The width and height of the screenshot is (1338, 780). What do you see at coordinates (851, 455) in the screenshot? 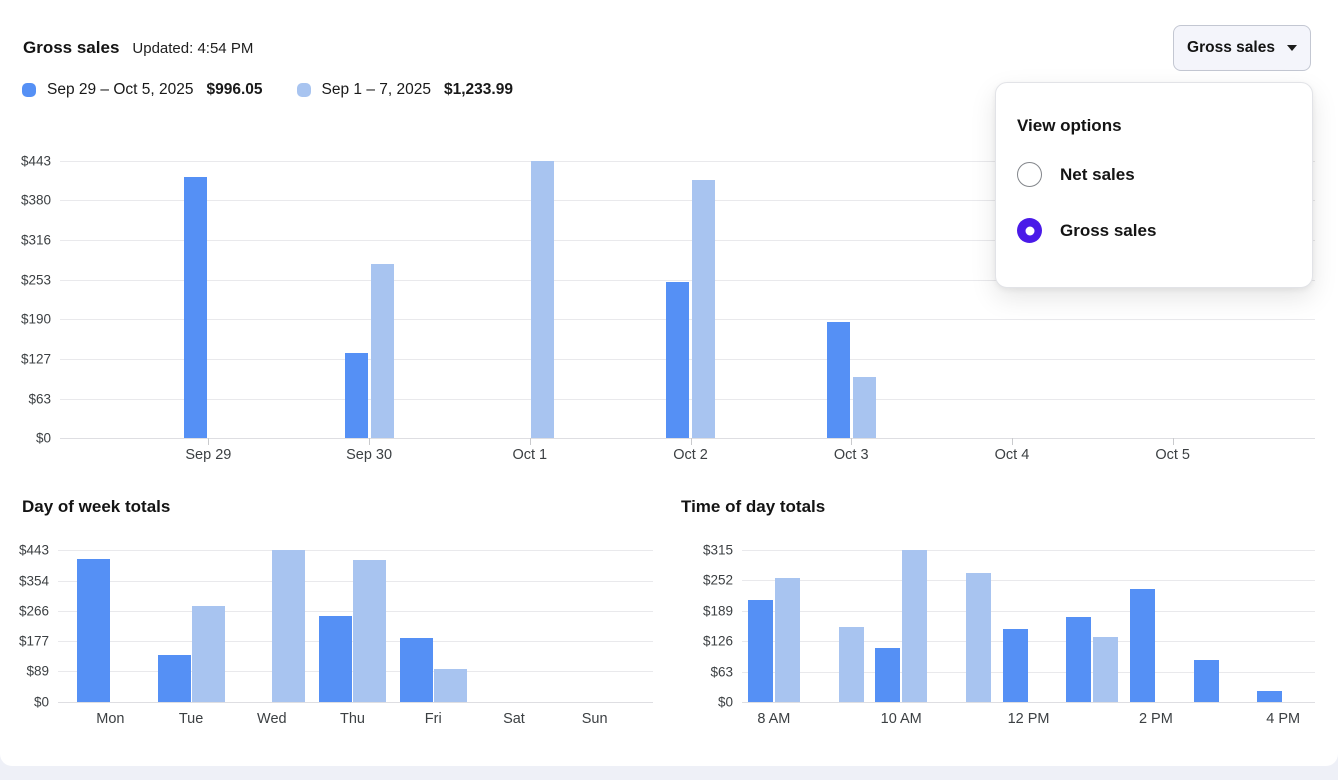
I see `x-axis-tick-label: Oct 3` at bounding box center [851, 455].